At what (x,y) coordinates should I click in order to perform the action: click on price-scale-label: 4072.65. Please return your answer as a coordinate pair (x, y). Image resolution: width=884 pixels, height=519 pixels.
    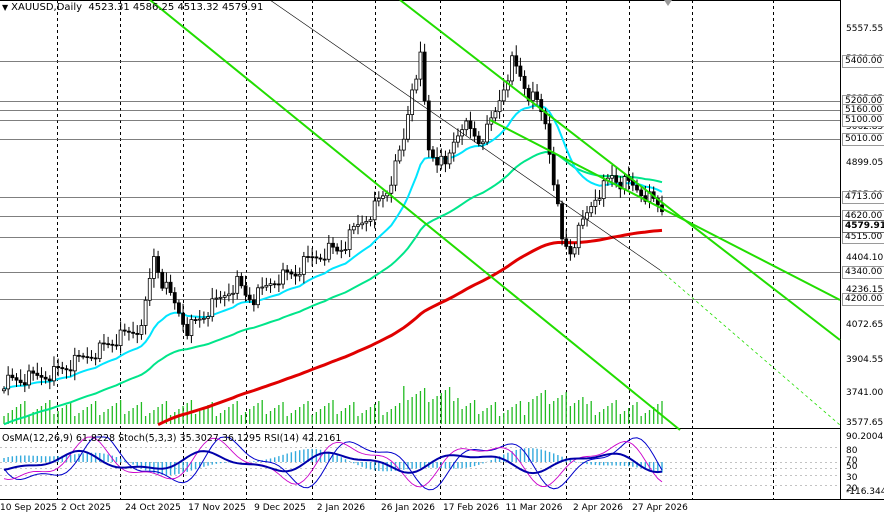
    Looking at the image, I should click on (865, 325).